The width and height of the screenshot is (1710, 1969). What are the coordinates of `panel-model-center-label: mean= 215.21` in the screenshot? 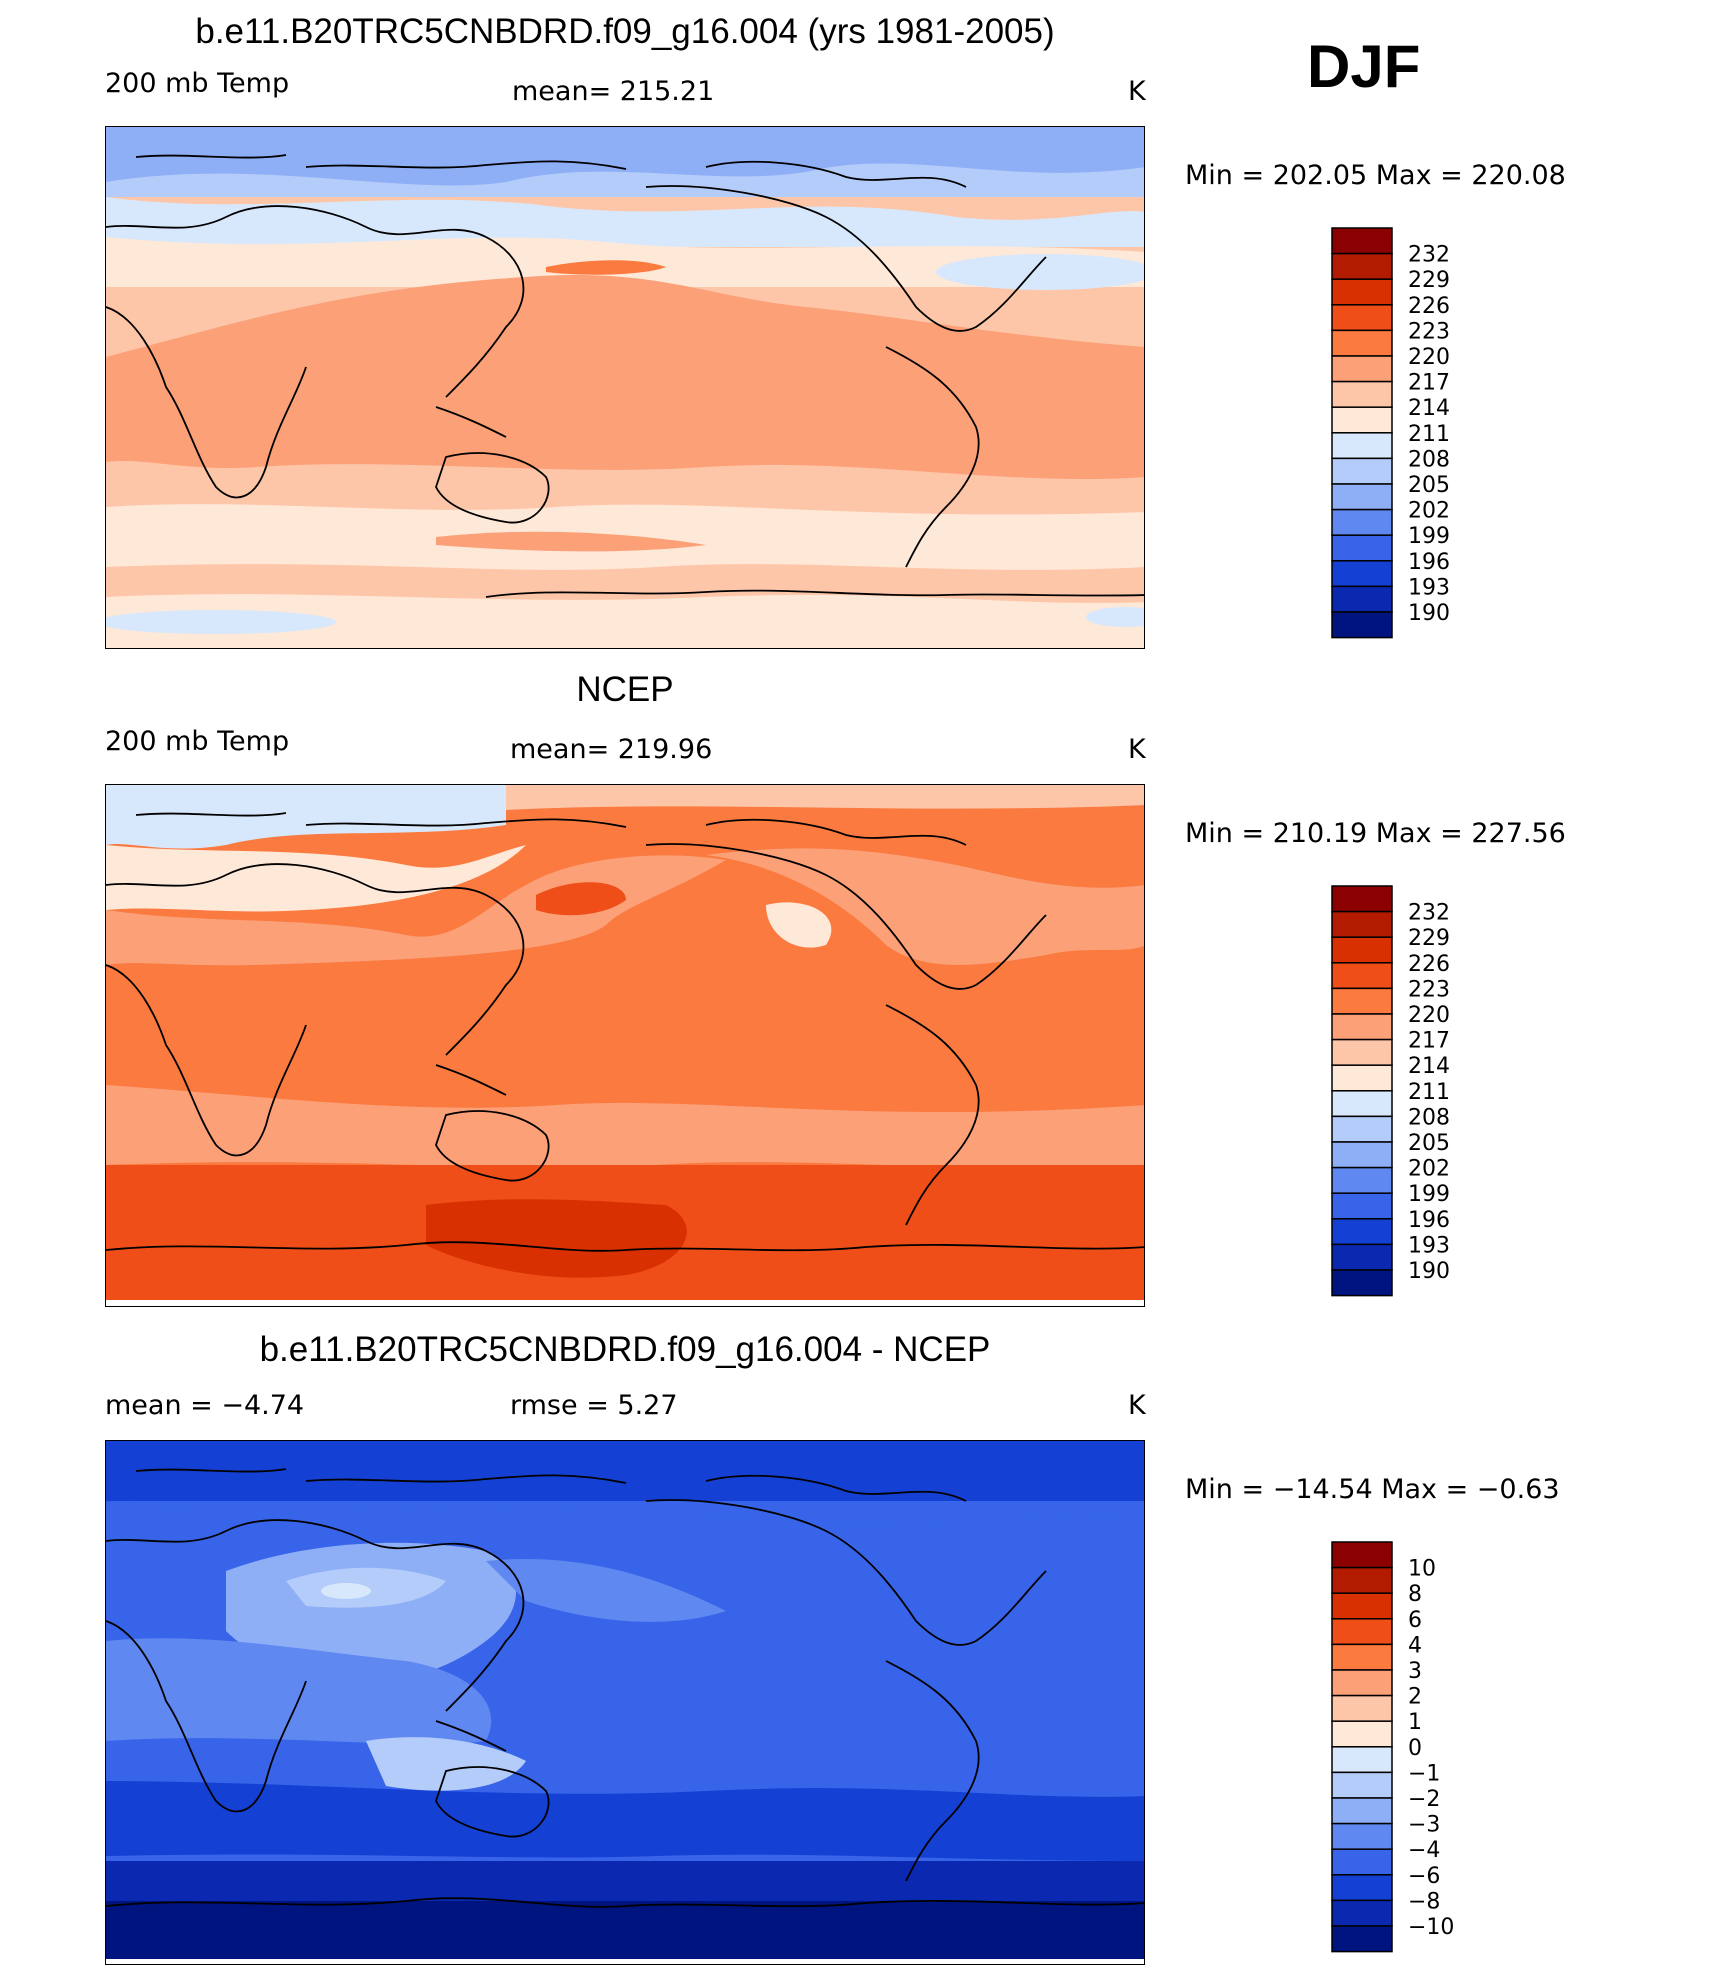 It's located at (613, 91).